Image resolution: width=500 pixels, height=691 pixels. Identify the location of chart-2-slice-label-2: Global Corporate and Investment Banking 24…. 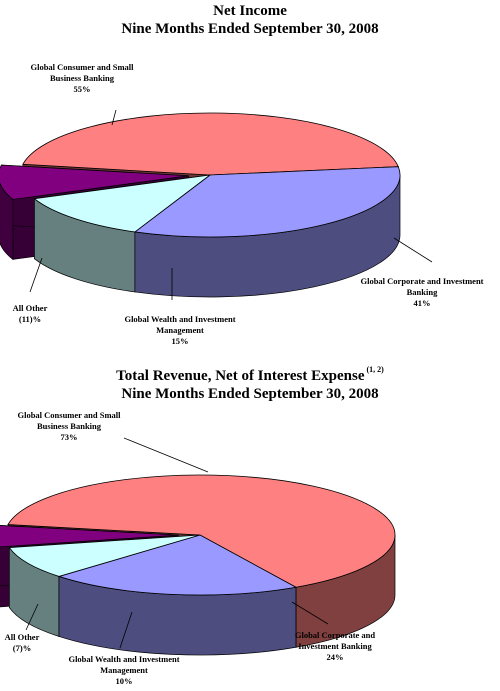
(335, 646).